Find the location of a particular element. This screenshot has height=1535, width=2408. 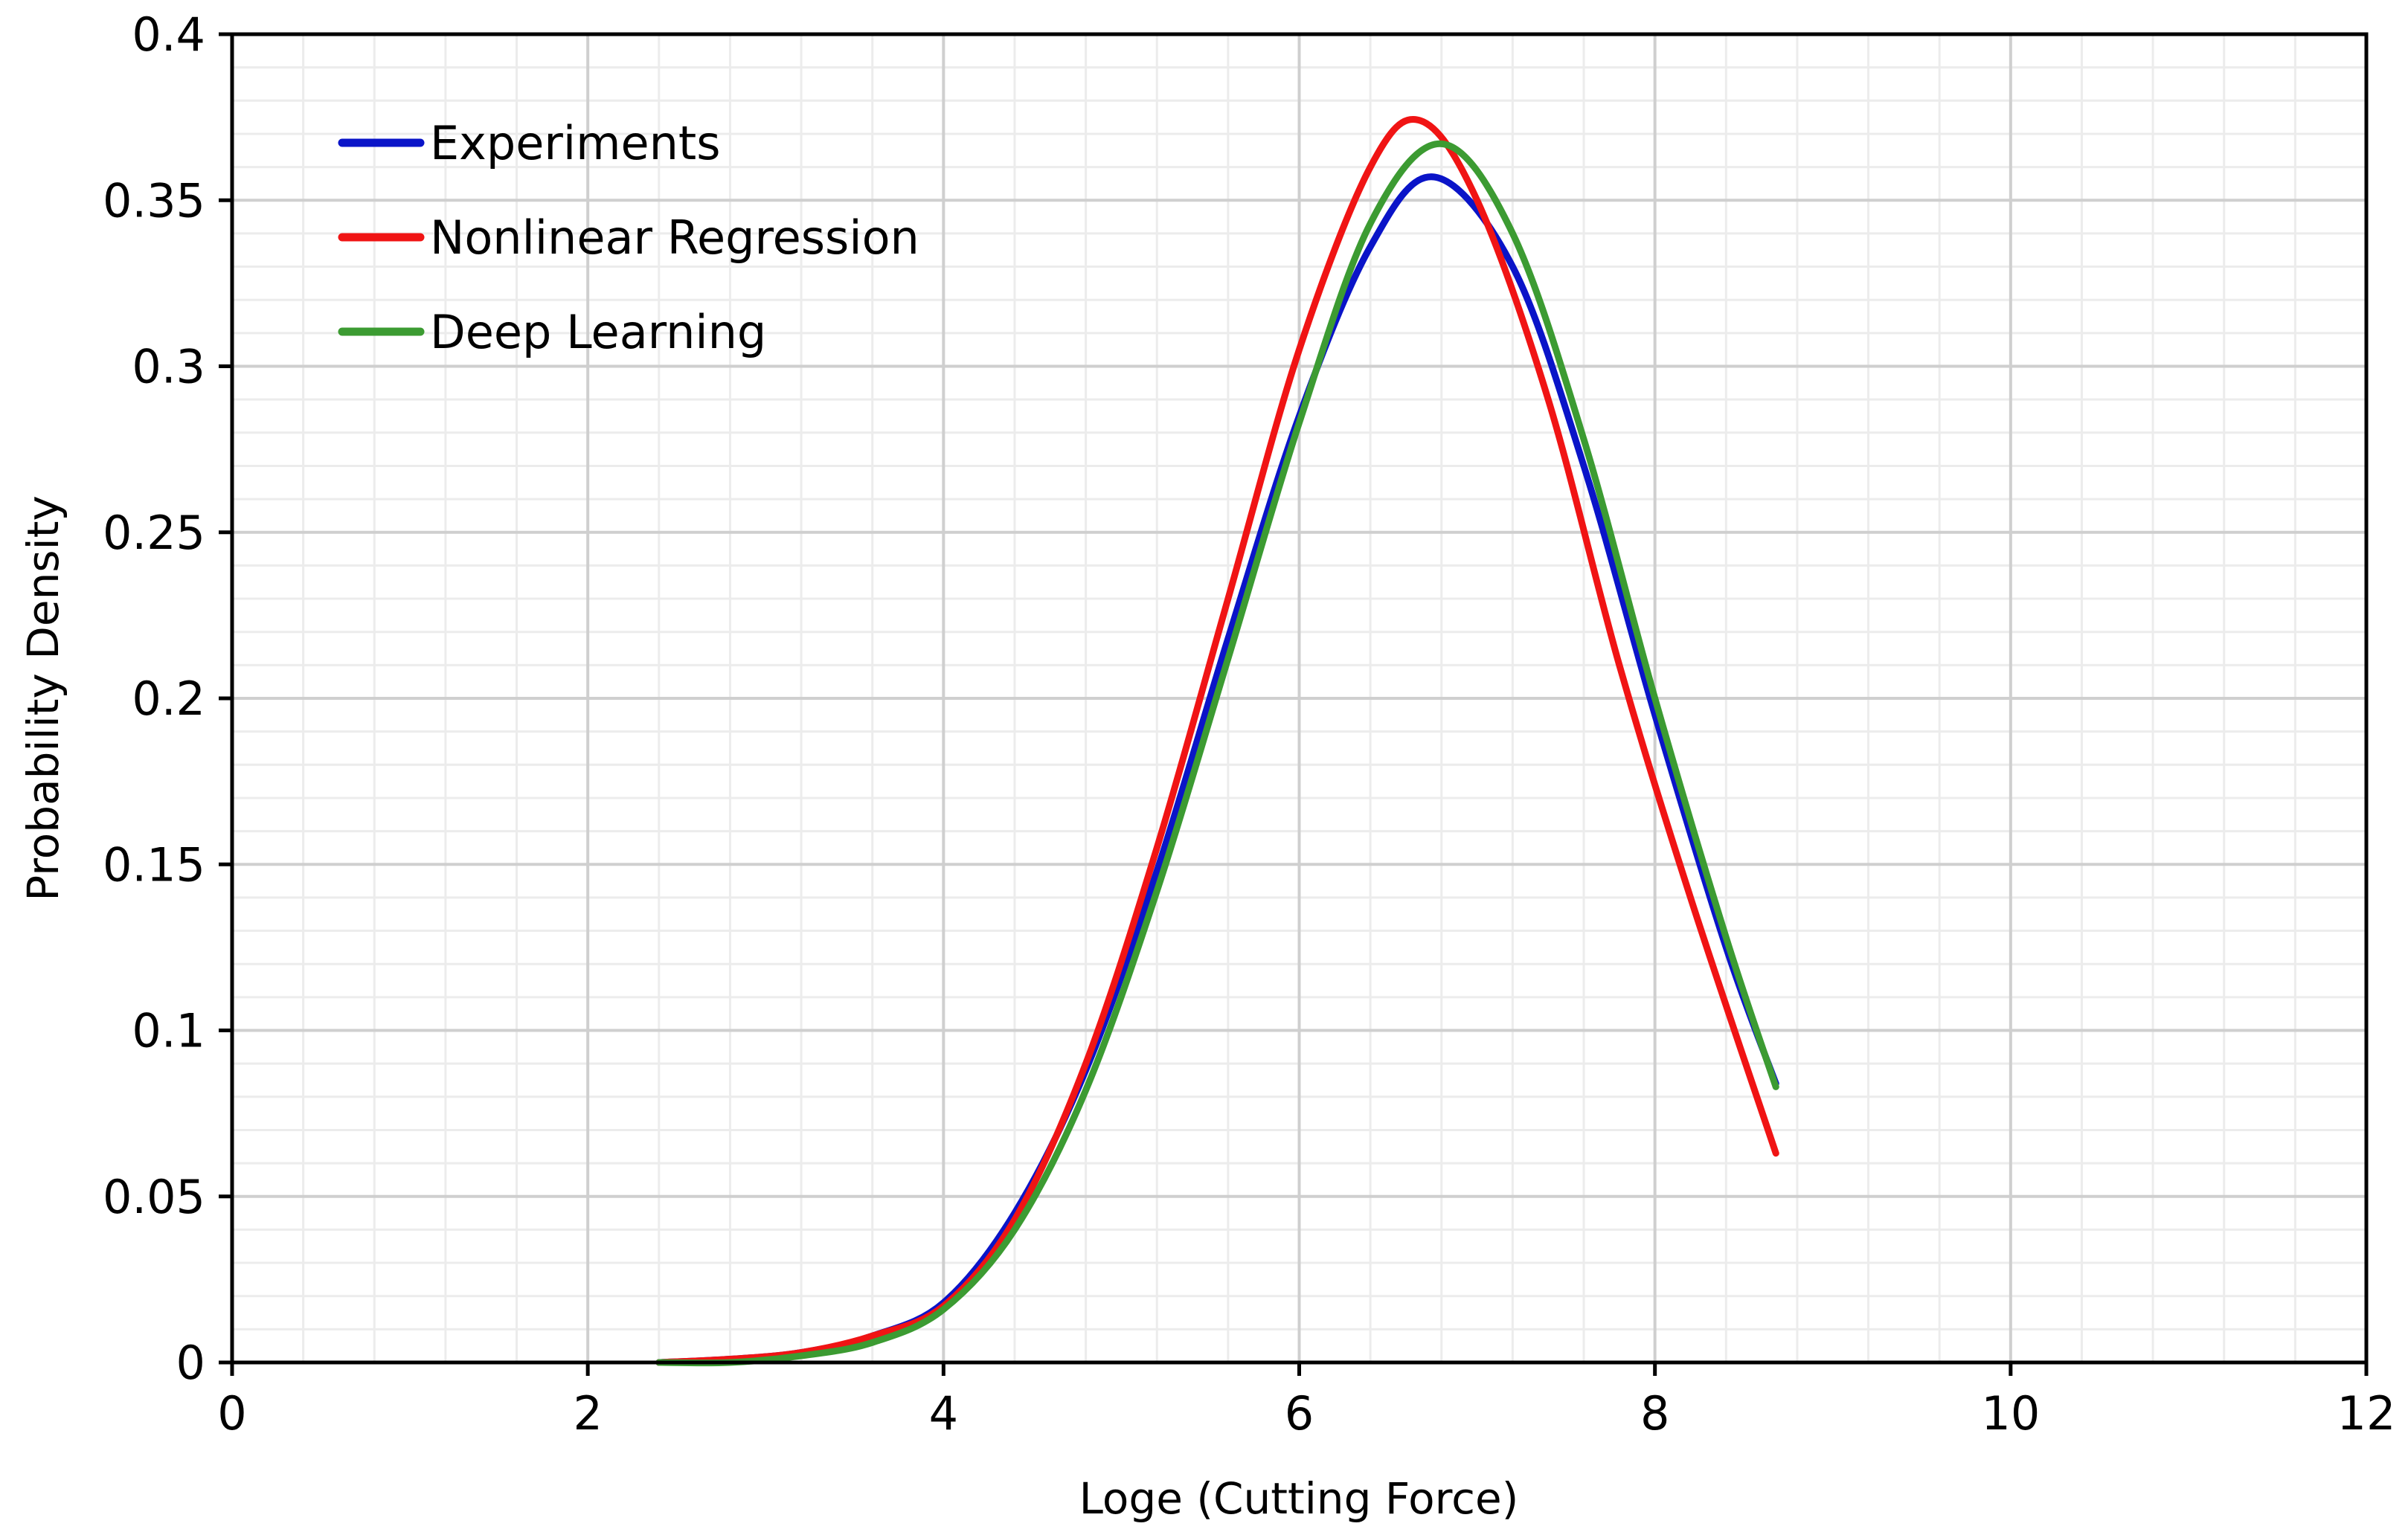

x-axis-title: Loge (Cutting Force) is located at coordinates (1299, 1499).